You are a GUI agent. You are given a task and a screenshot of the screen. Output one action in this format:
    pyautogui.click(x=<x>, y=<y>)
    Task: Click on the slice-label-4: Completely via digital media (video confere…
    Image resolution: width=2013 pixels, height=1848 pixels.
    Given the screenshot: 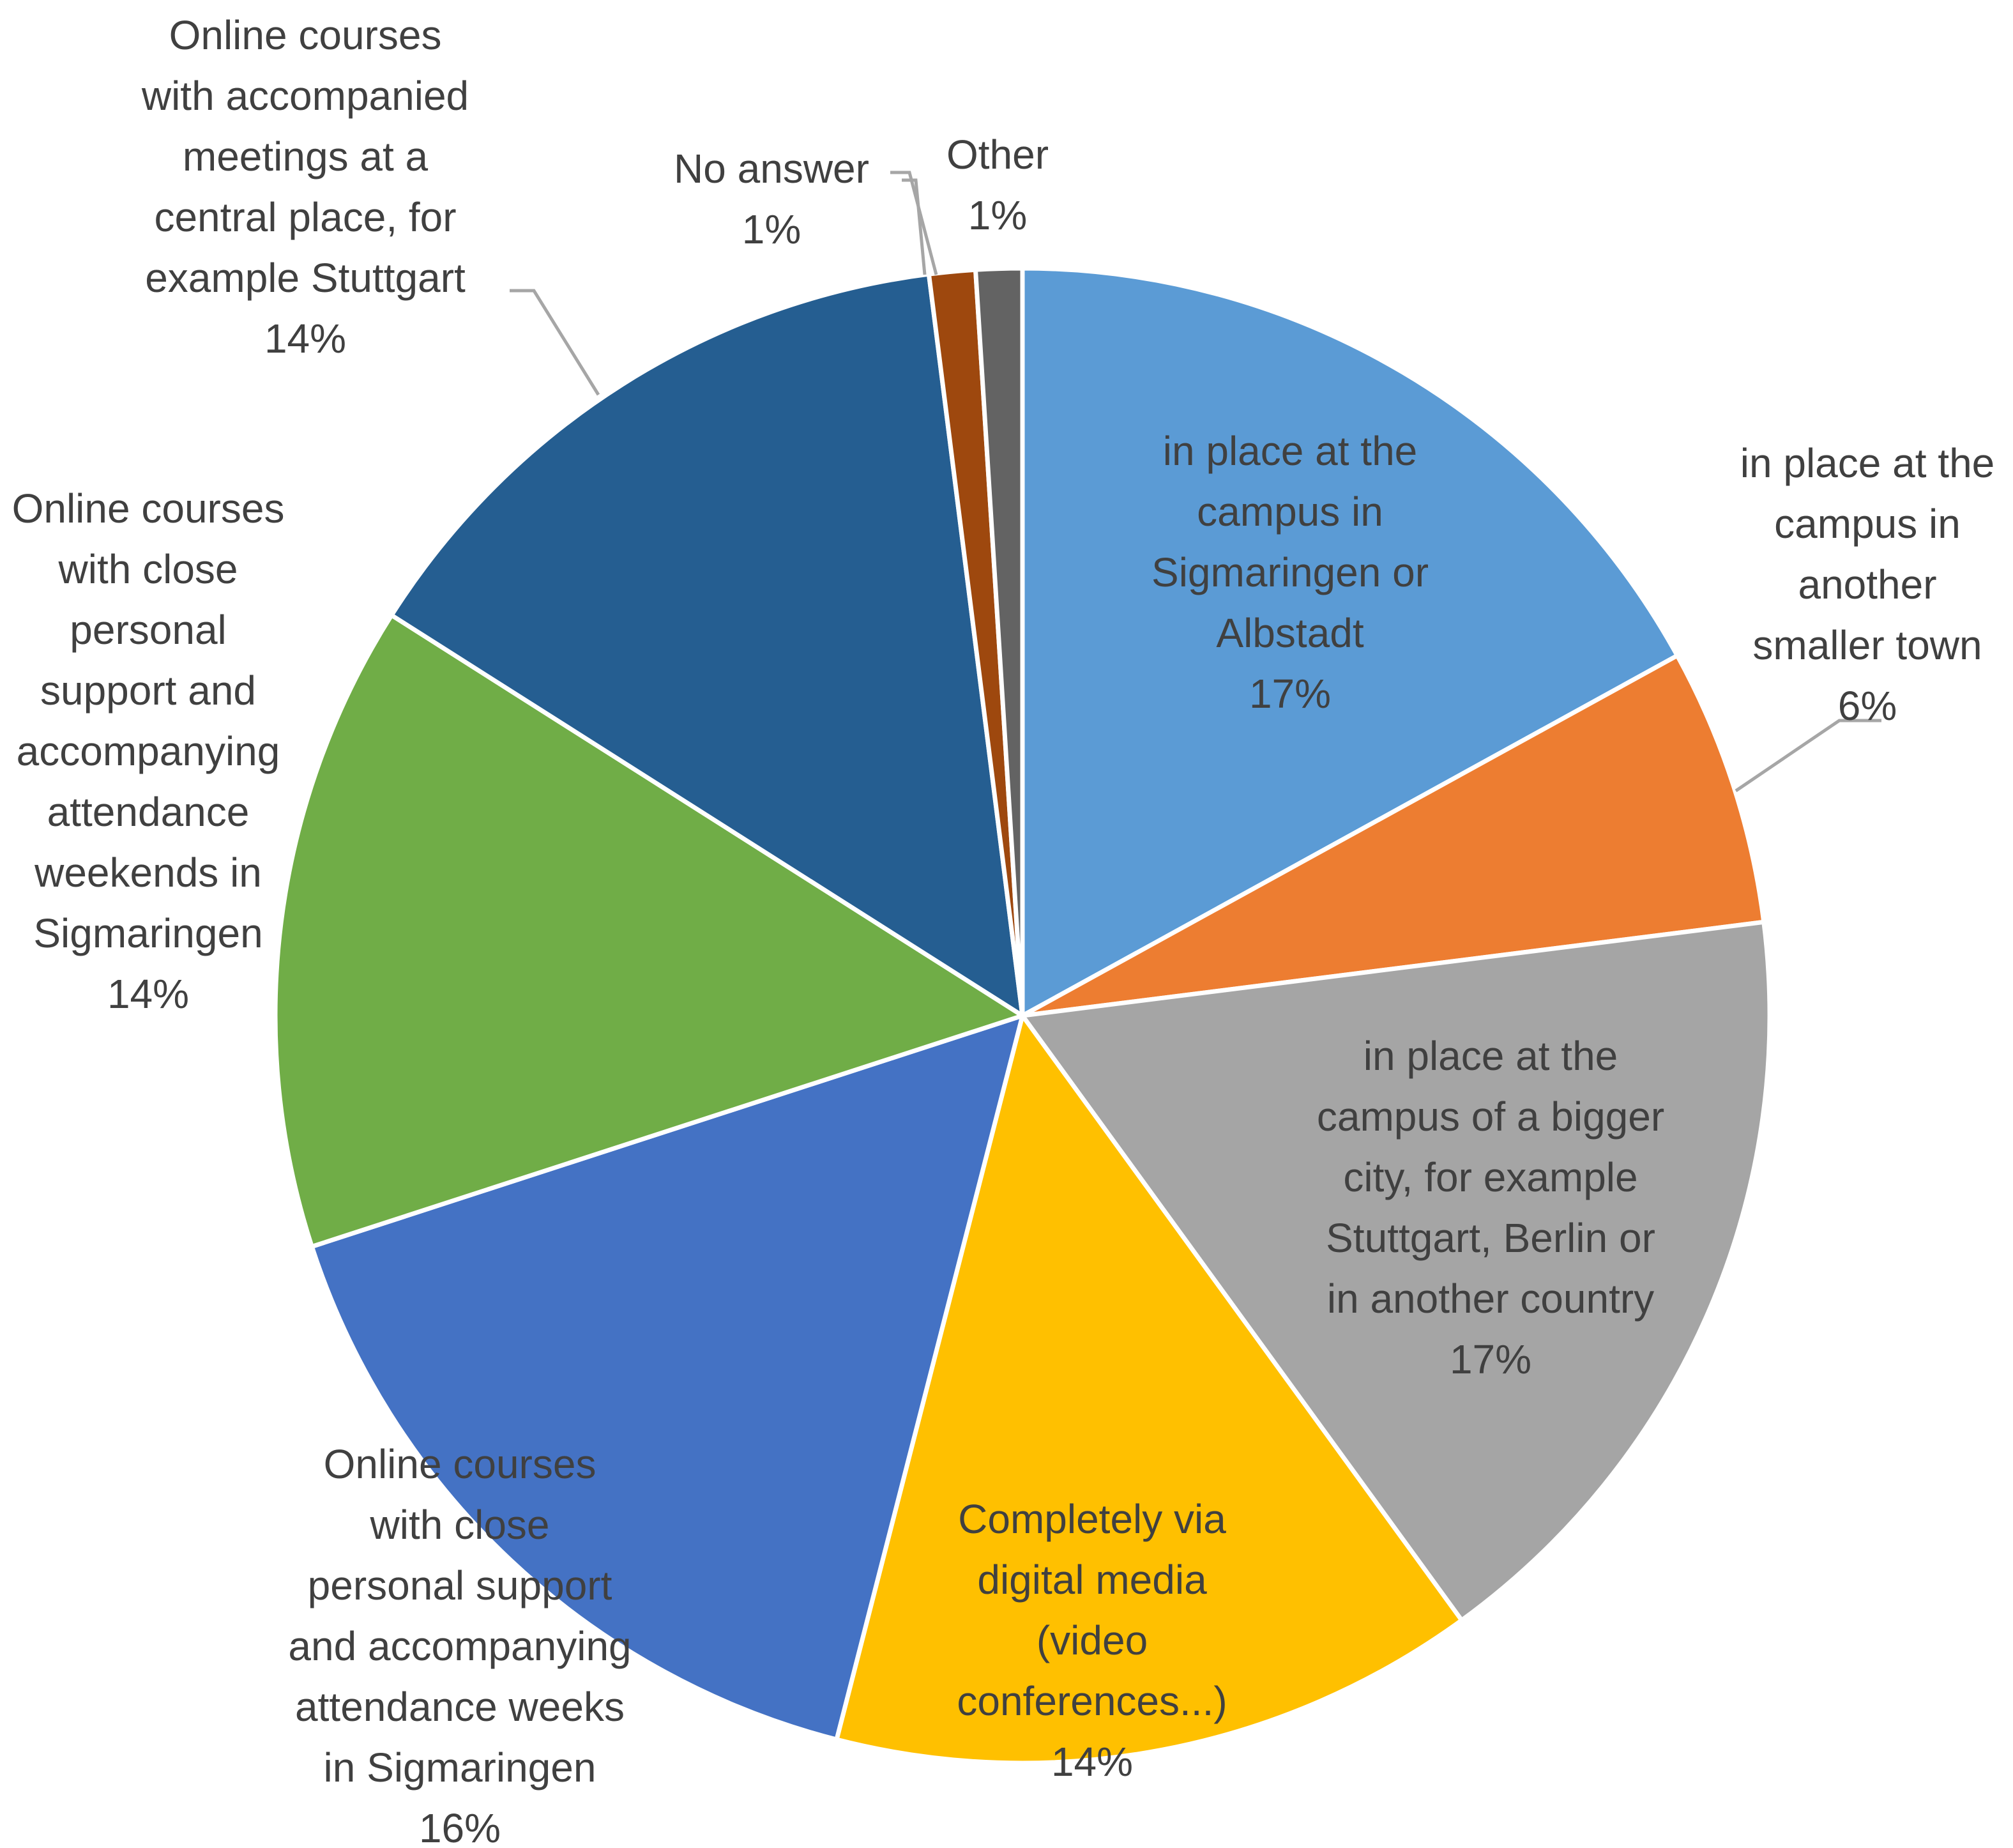 What is the action you would take?
    pyautogui.click(x=1092, y=1640)
    